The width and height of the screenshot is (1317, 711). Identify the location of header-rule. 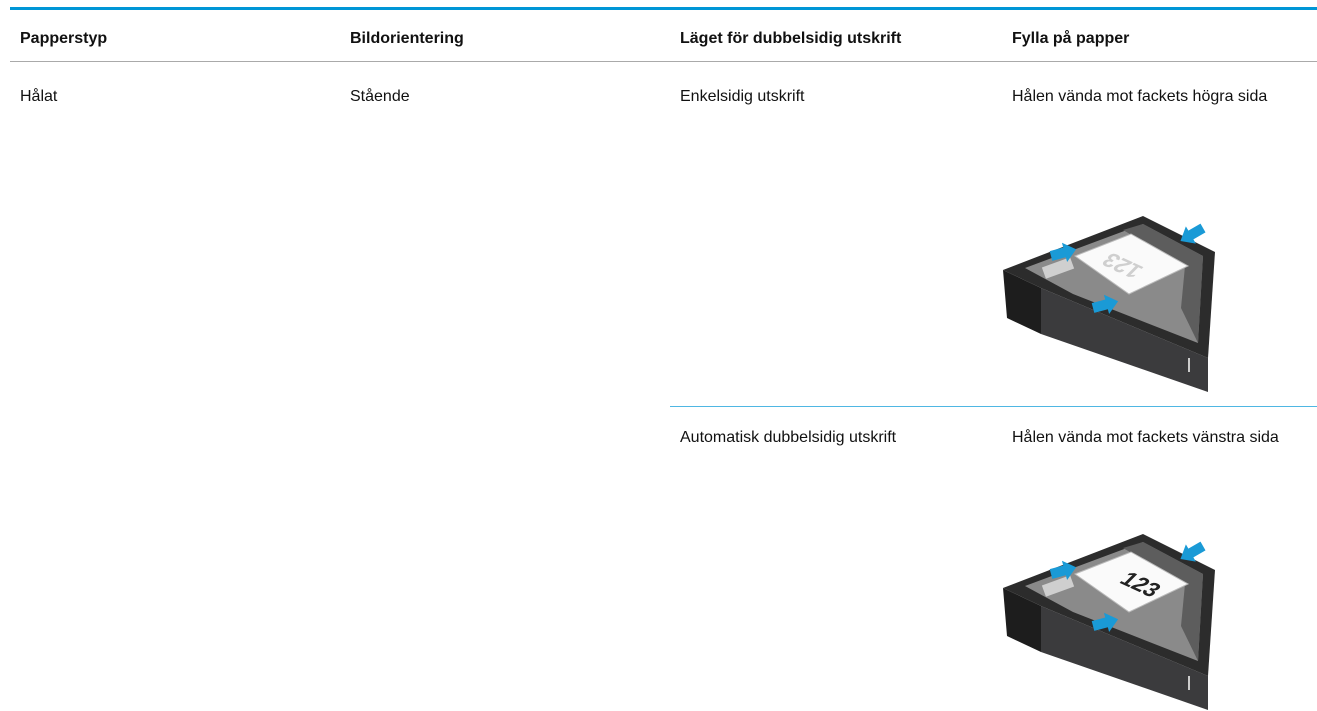
(663, 61).